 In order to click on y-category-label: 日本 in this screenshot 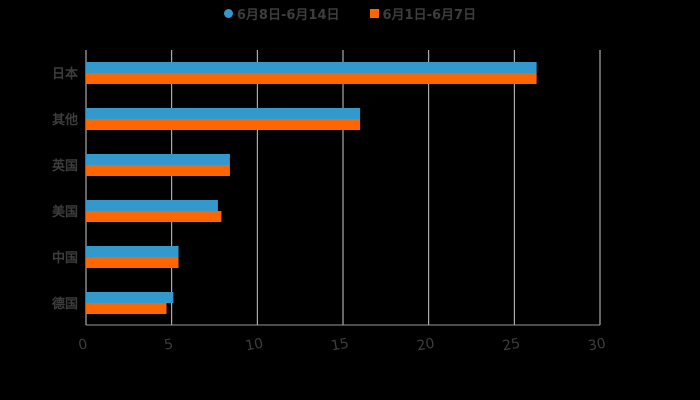, I will do `click(65, 74)`.